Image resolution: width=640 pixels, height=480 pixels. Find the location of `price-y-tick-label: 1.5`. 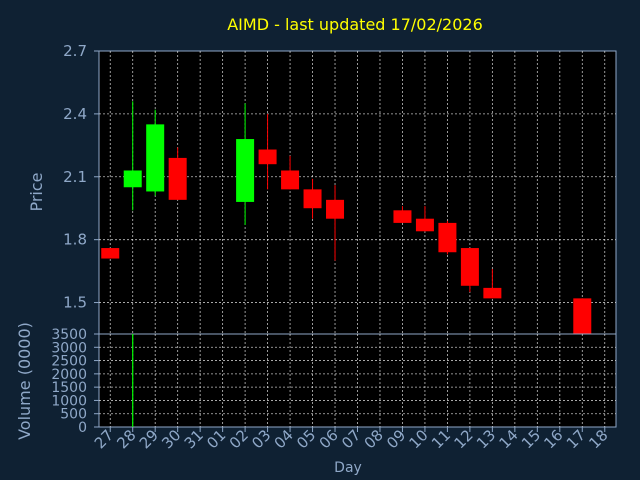

price-y-tick-label: 1.5 is located at coordinates (75, 303).